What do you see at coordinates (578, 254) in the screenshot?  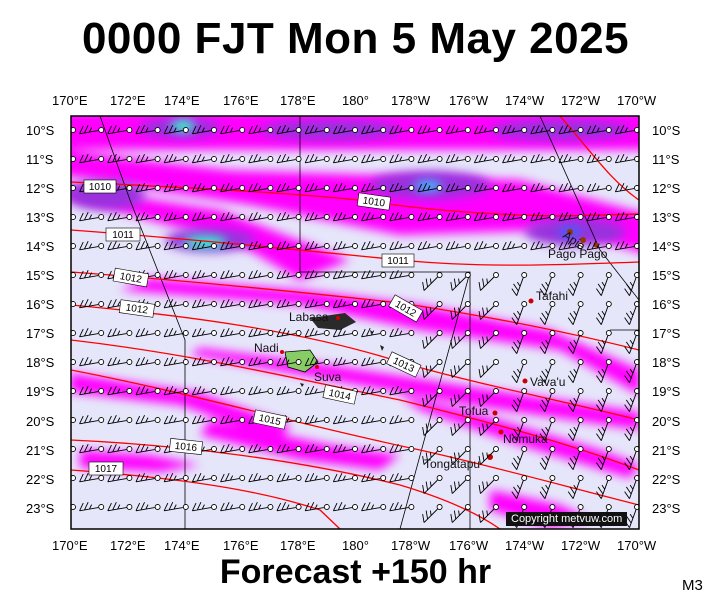 I see `place-label: Pago Pago` at bounding box center [578, 254].